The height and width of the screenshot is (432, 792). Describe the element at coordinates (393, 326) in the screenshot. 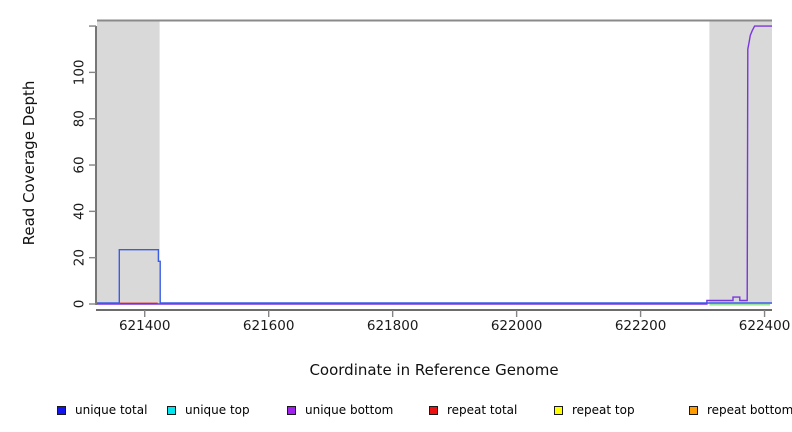

I see `x-tick-label: 621800` at that location.